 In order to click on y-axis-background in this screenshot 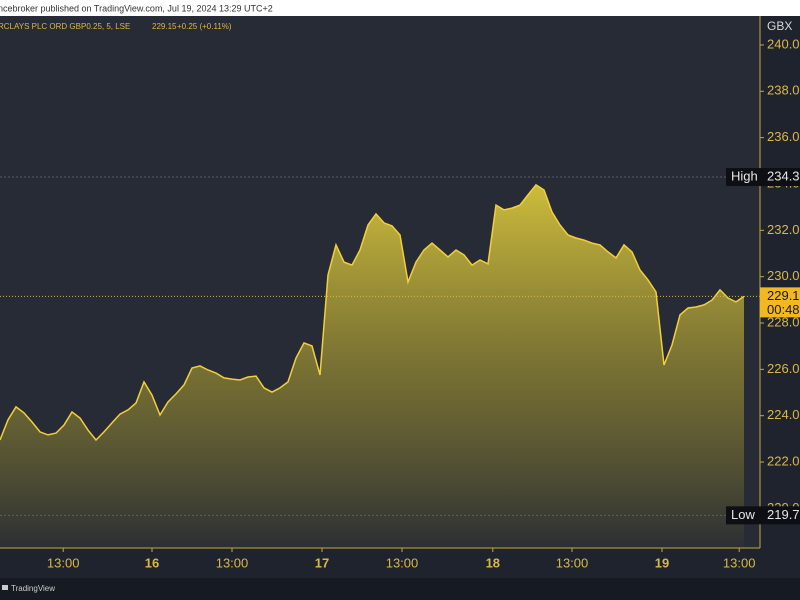, I will do `click(780, 282)`.